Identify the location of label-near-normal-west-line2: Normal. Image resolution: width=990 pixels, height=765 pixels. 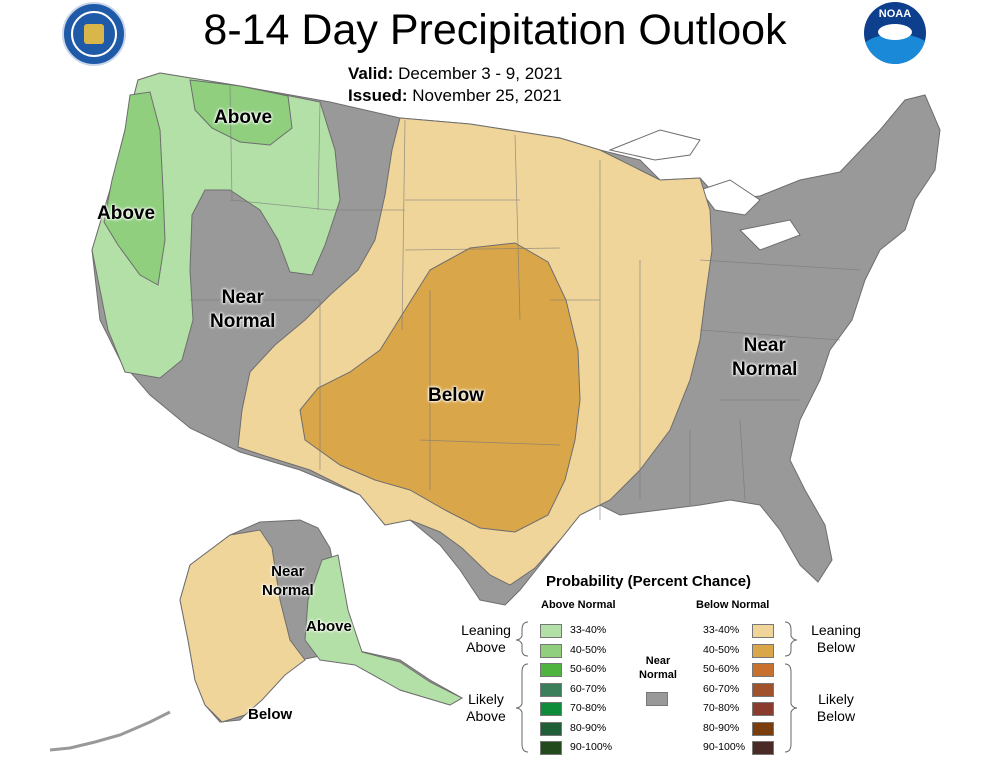
(243, 321).